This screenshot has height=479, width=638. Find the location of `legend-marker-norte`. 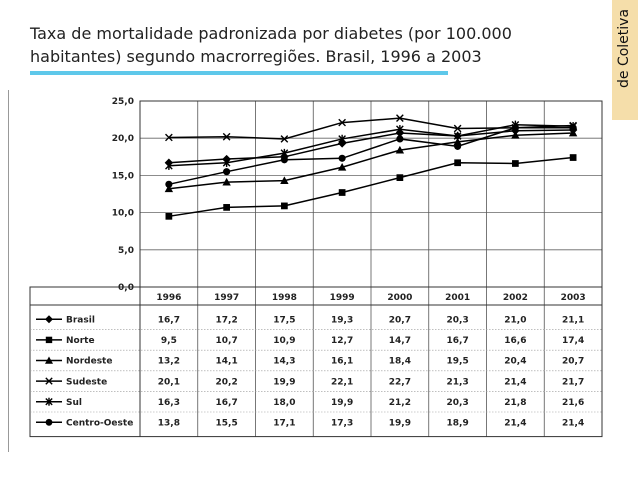

legend-marker-norte is located at coordinates (49, 340).